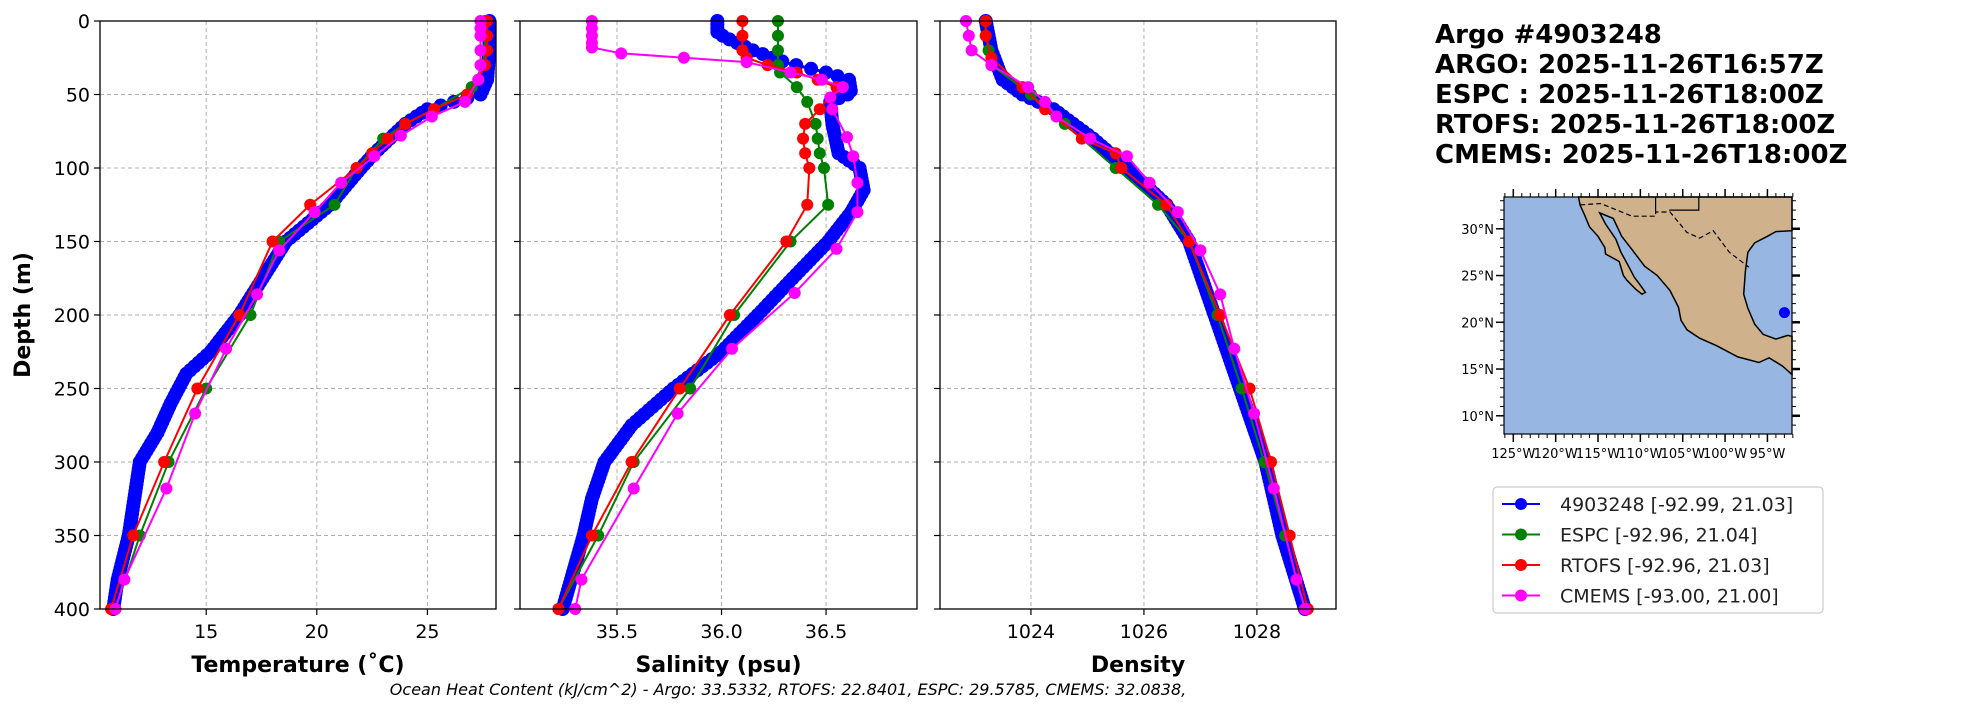 This screenshot has width=1967, height=712. Describe the element at coordinates (84, 22) in the screenshot. I see `y-tick-label: 0` at that location.